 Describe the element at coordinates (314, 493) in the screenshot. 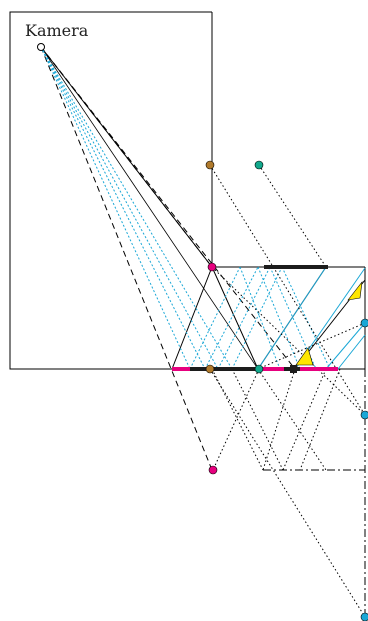

I see `dash-dot-lines` at that location.